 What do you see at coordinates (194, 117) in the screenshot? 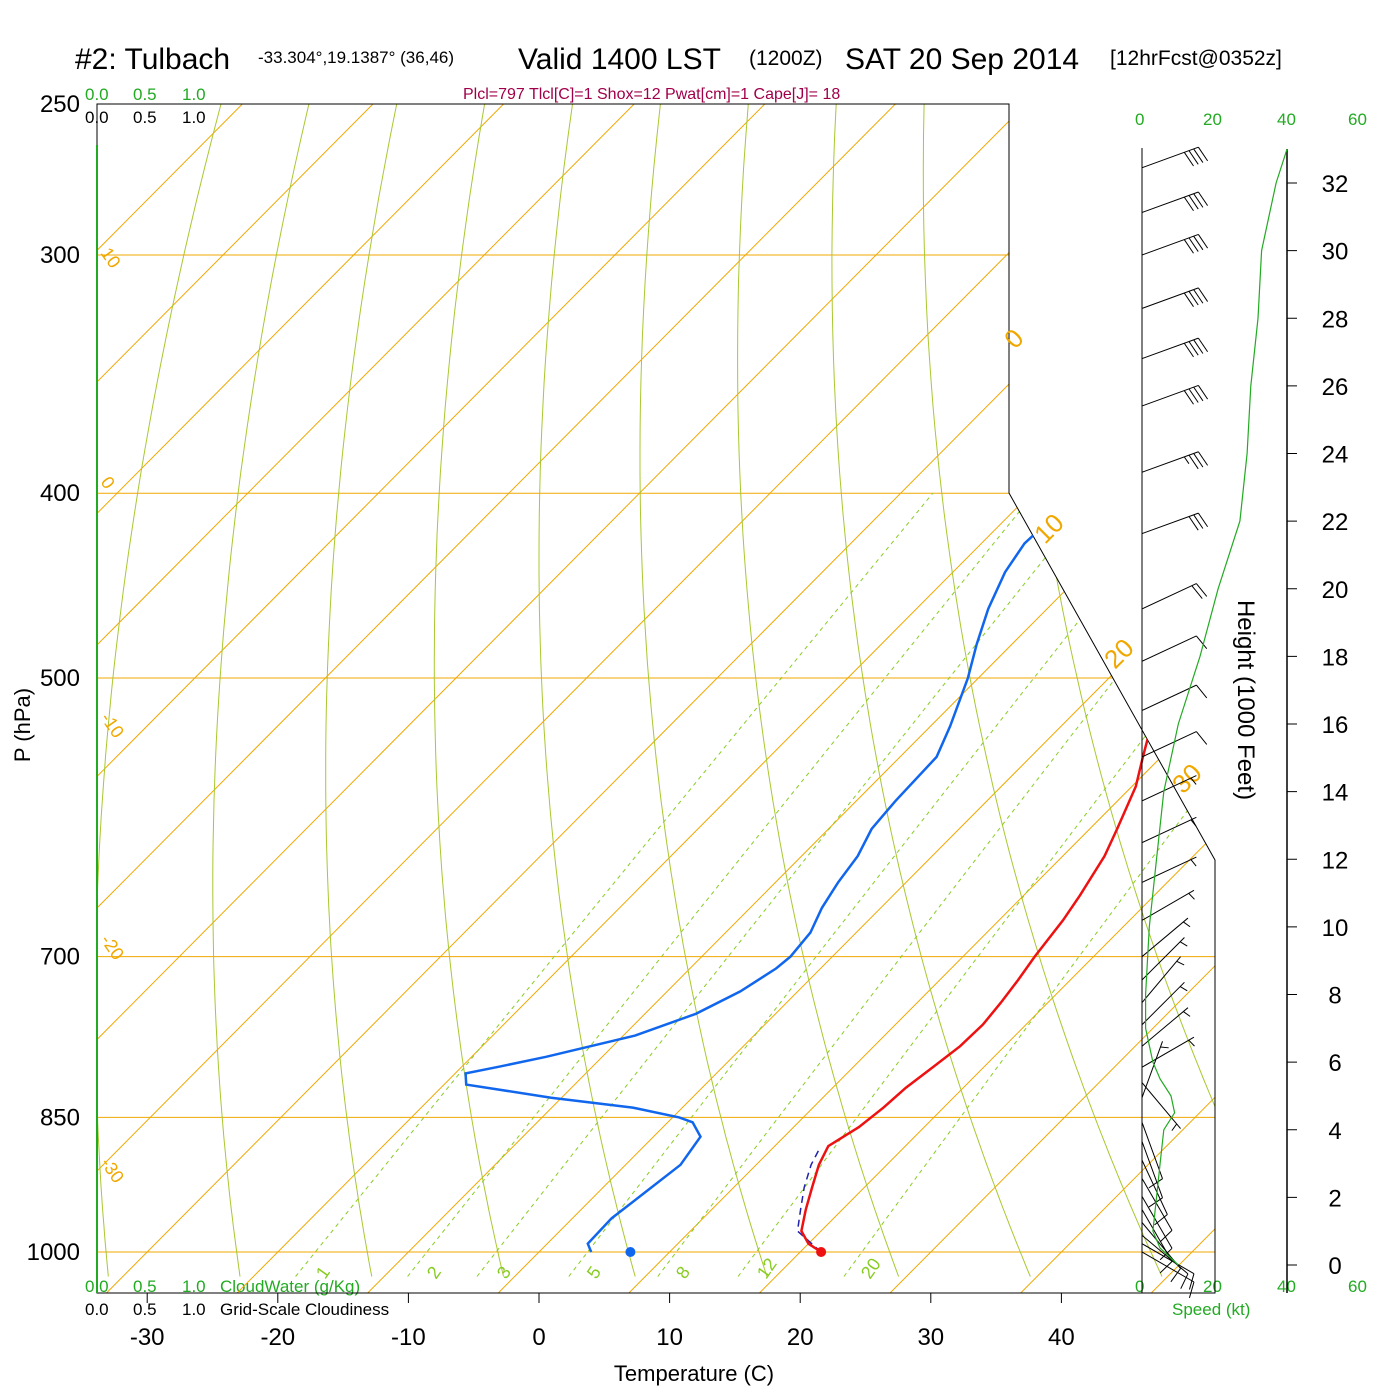
I see `cloudiness-top-2: 1.0` at bounding box center [194, 117].